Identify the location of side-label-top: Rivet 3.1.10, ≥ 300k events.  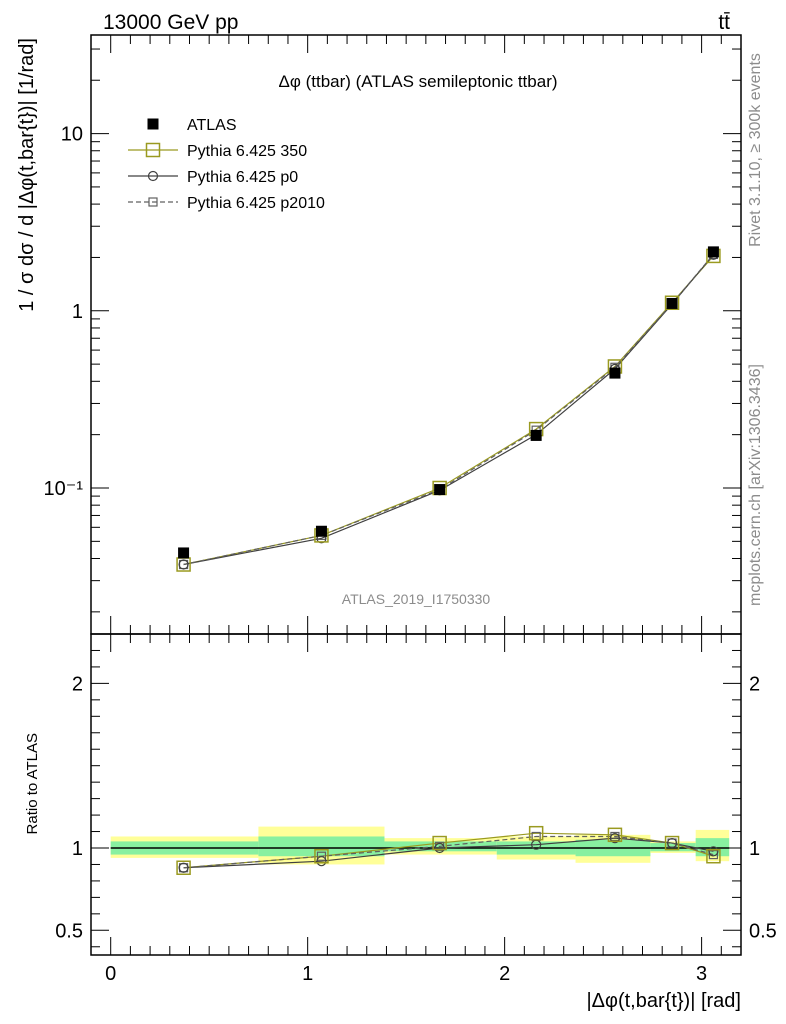
(755, 150).